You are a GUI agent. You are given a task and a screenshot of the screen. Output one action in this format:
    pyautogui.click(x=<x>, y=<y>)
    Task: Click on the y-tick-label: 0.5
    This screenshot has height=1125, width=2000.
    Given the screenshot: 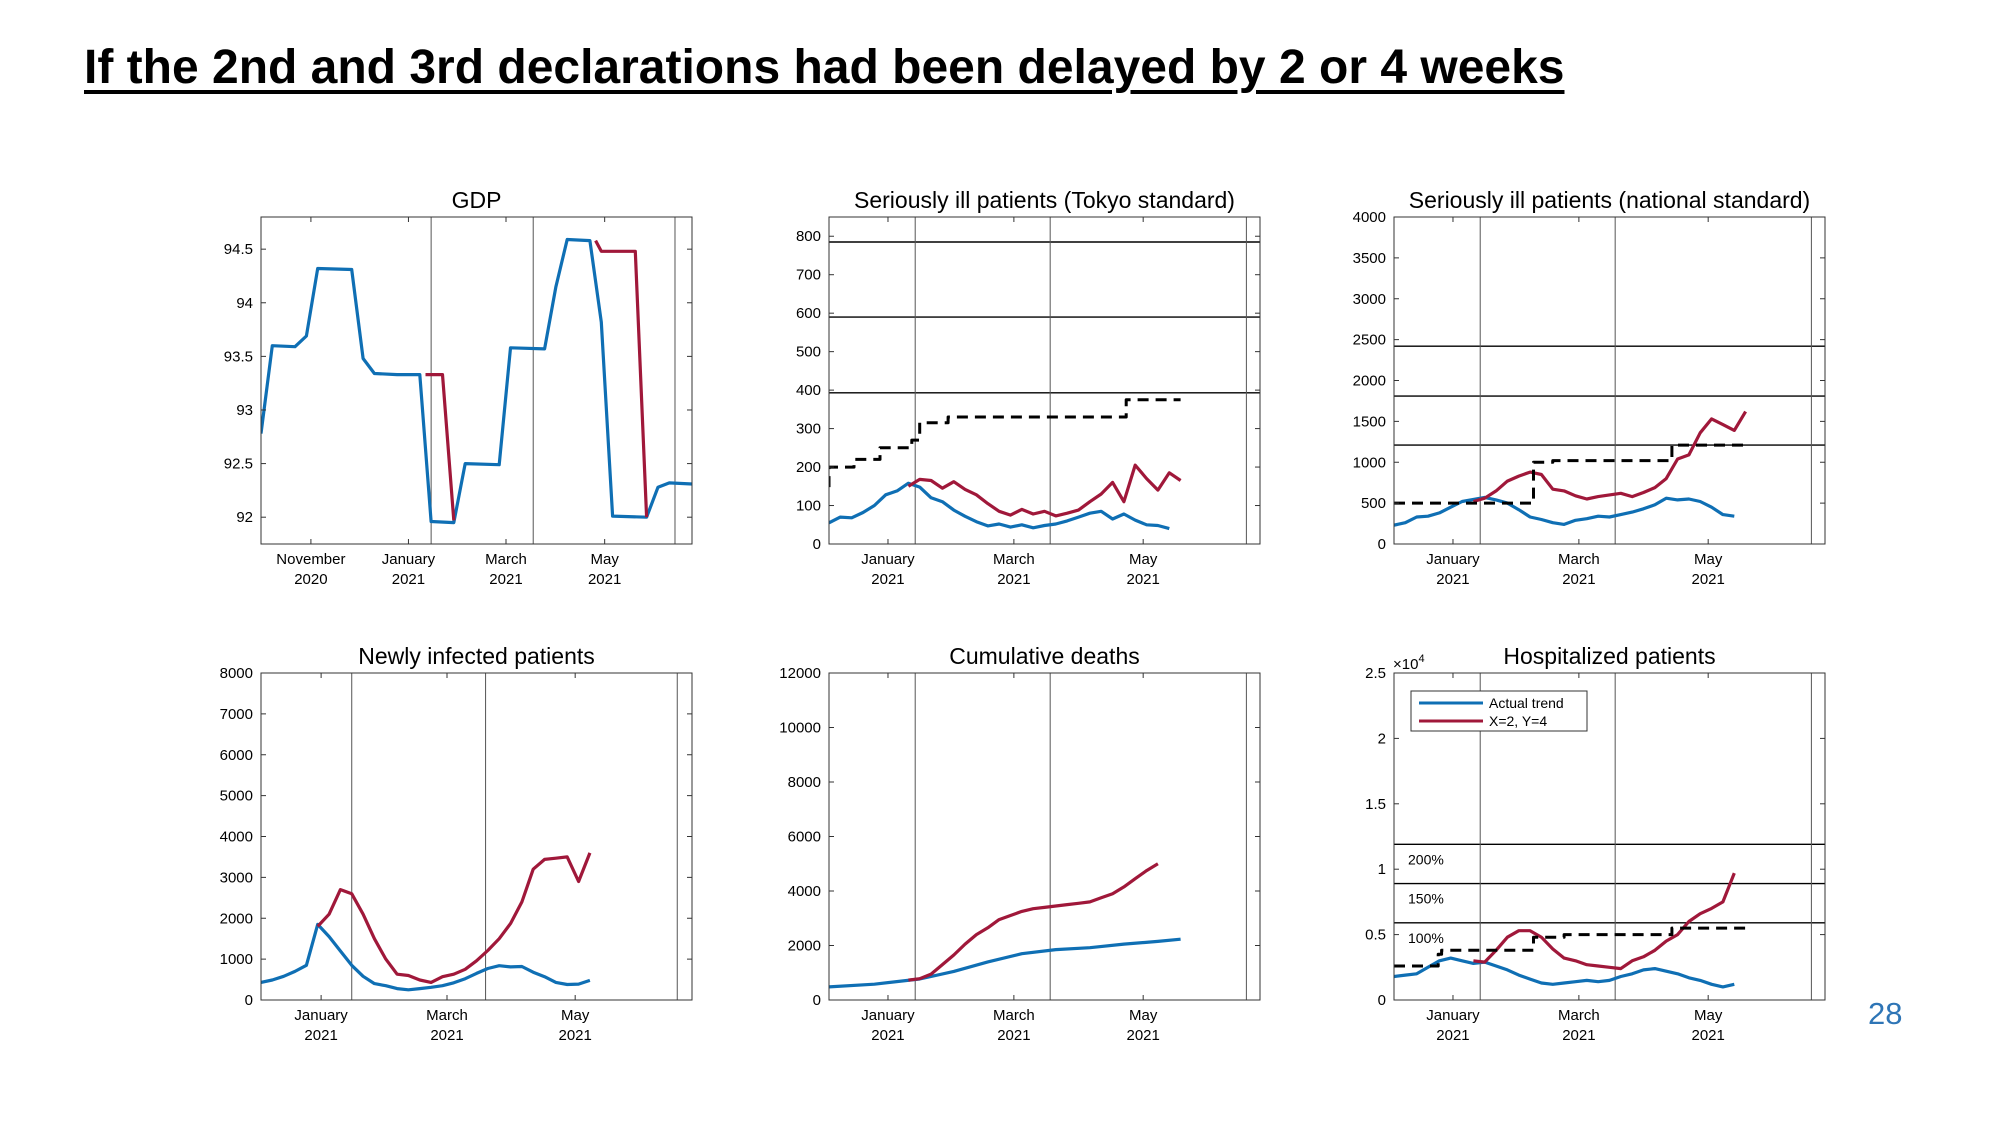 What is the action you would take?
    pyautogui.click(x=1375, y=935)
    